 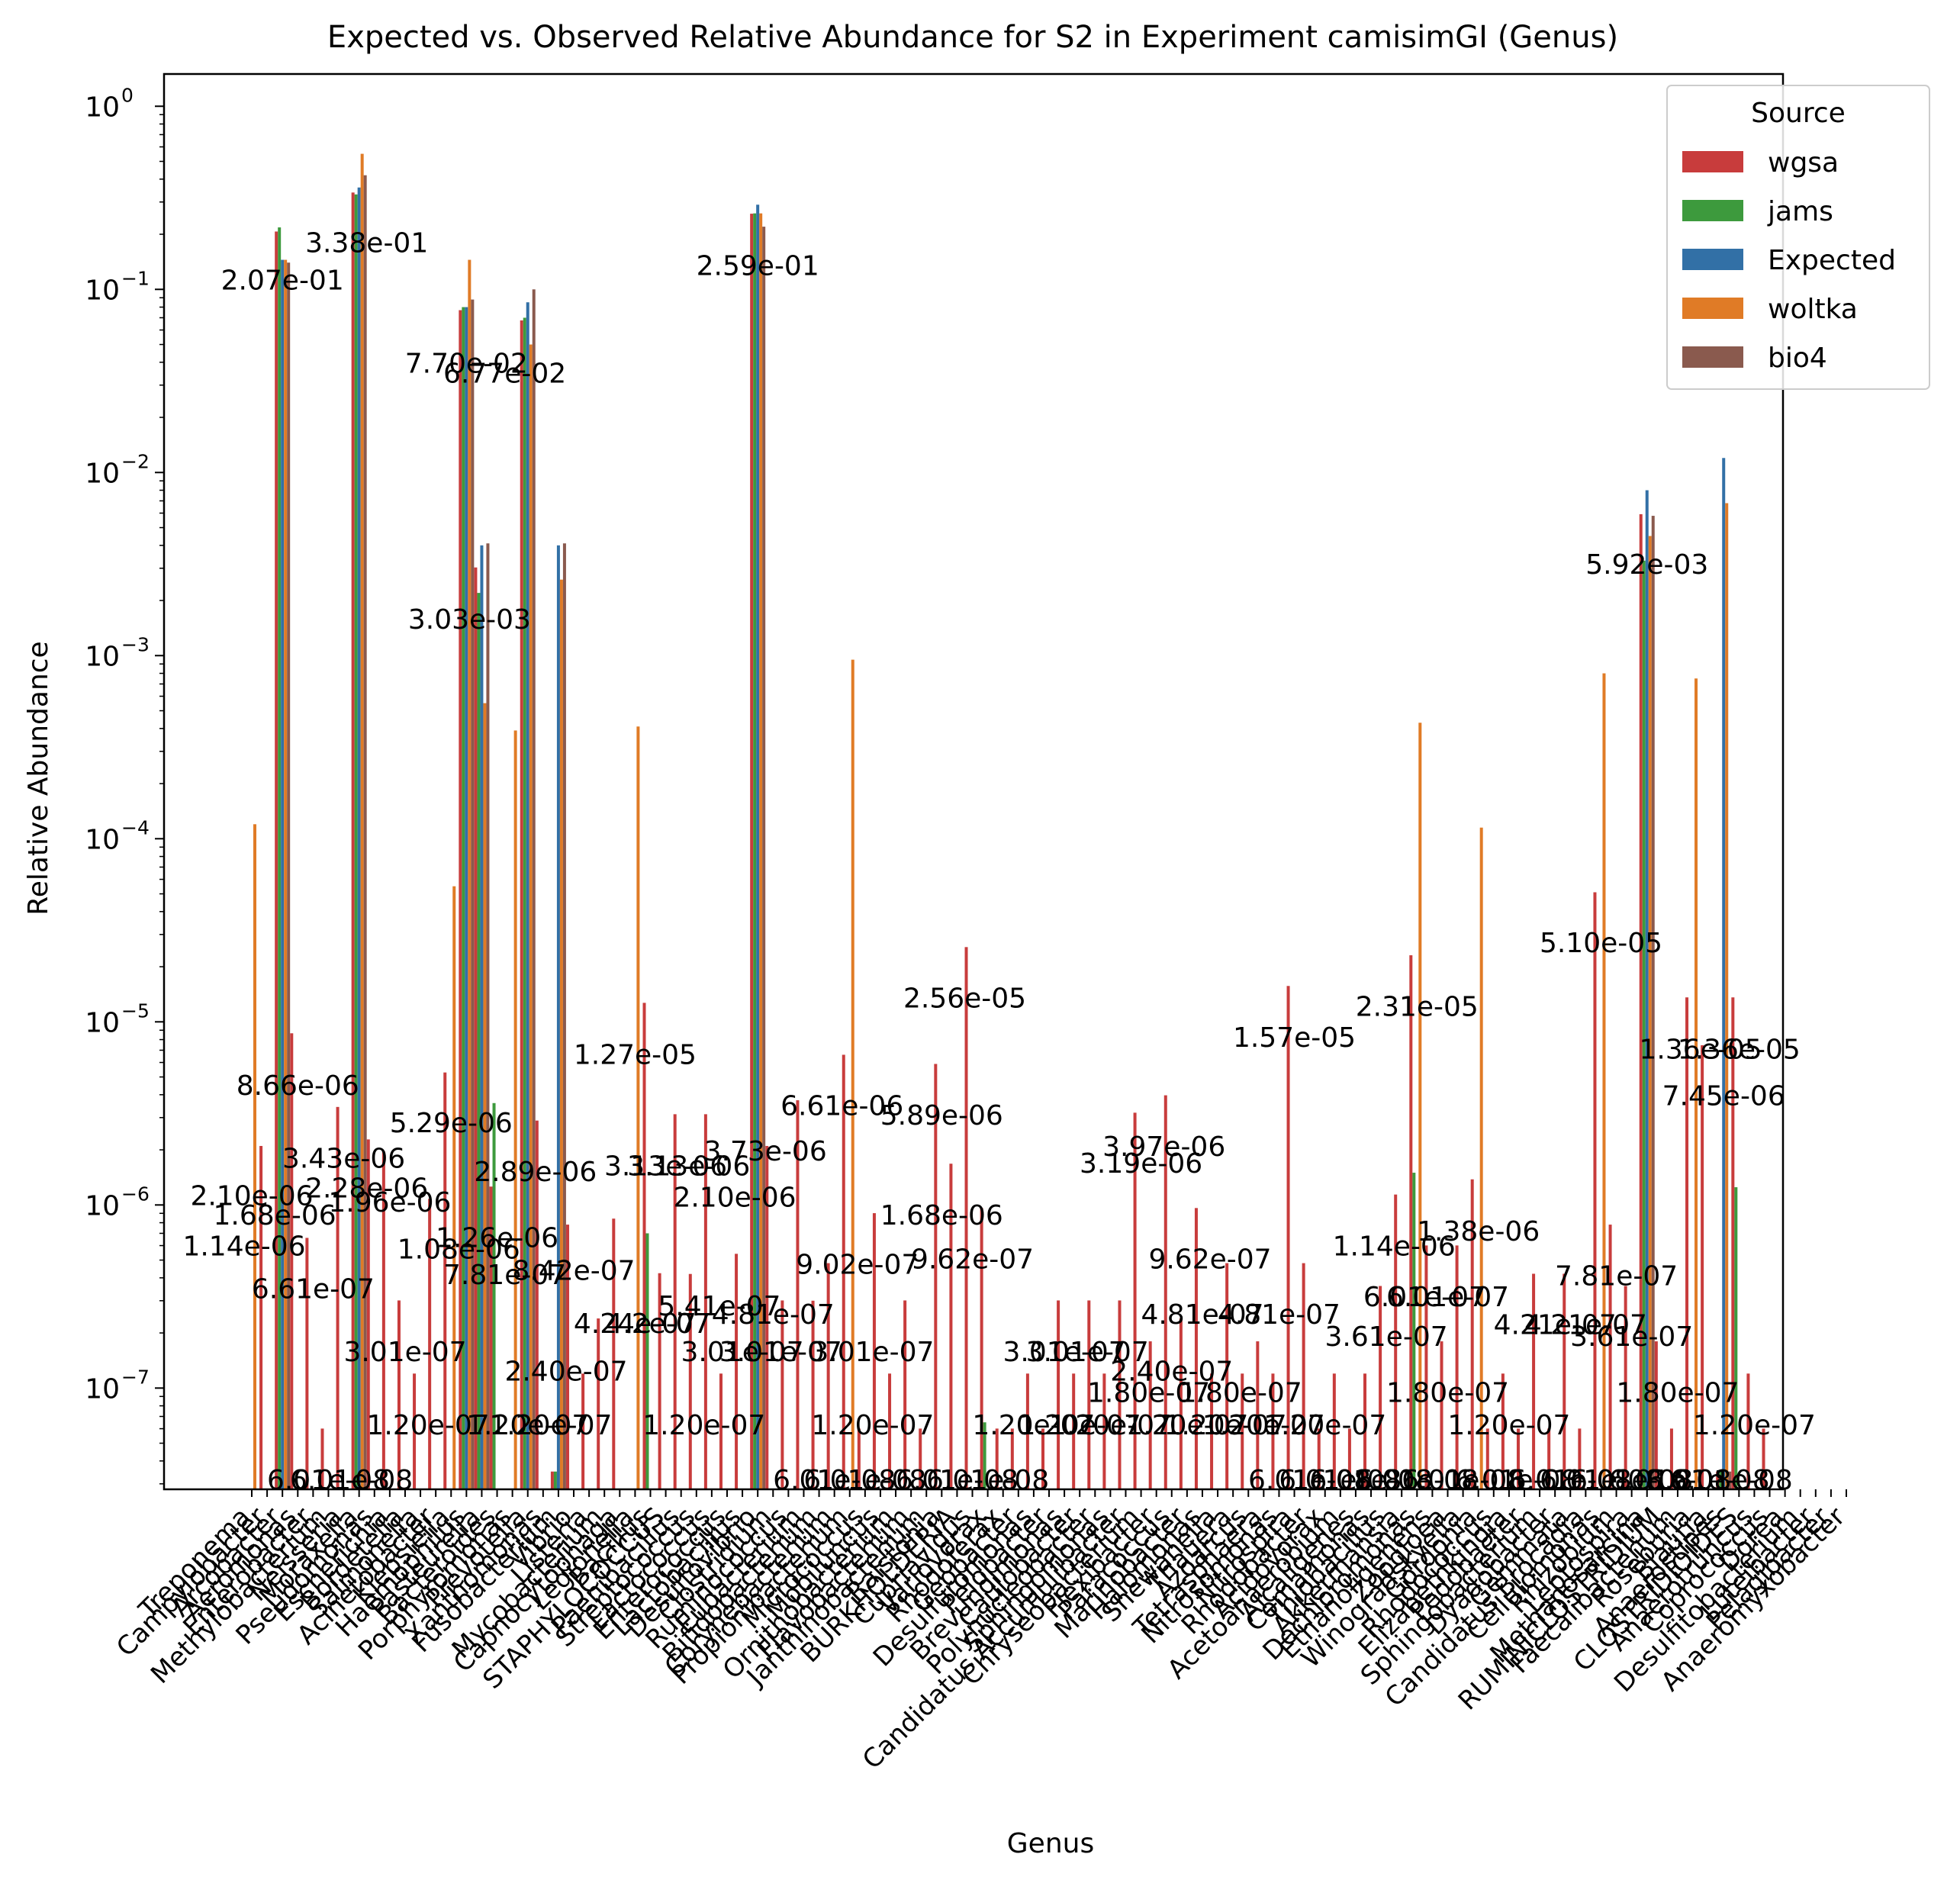 What do you see at coordinates (282, 280) in the screenshot?
I see `data-label: 2.07e-01` at bounding box center [282, 280].